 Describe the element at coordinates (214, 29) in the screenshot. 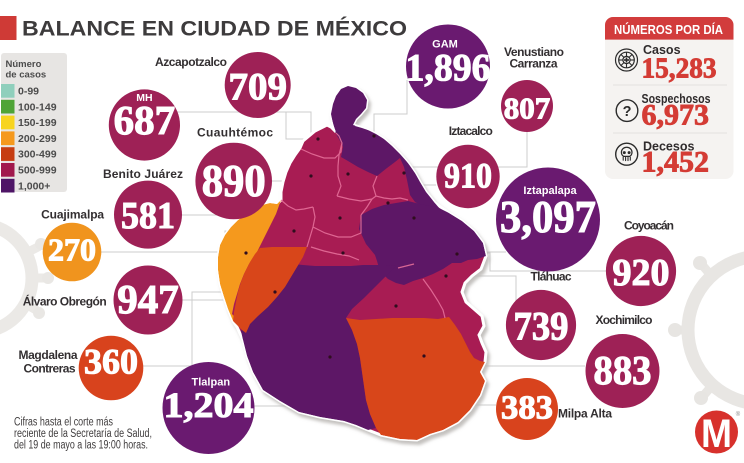

I see `svg-text: BALANCE EN CIUDAD DE MÉXICO` at that location.